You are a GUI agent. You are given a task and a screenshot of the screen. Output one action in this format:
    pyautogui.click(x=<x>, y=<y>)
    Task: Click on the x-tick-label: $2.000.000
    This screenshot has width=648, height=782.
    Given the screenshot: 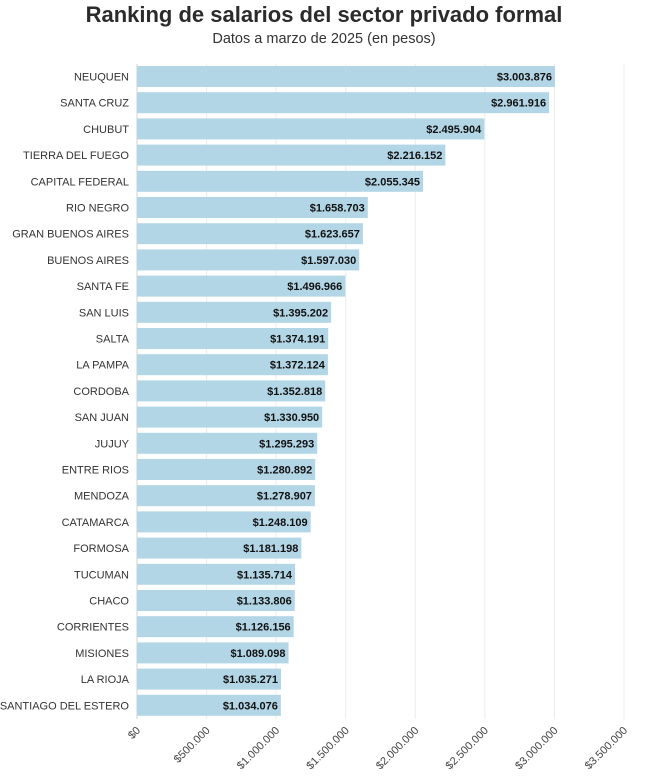 What is the action you would take?
    pyautogui.click(x=397, y=748)
    